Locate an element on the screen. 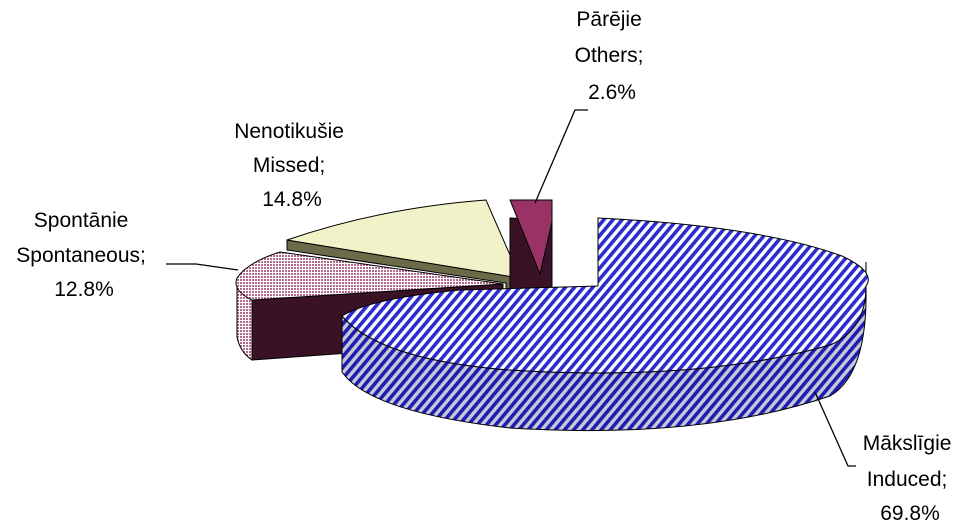 This screenshot has height=524, width=972. label-missed: Nenotikušie Missed; 14.8% is located at coordinates (292, 165).